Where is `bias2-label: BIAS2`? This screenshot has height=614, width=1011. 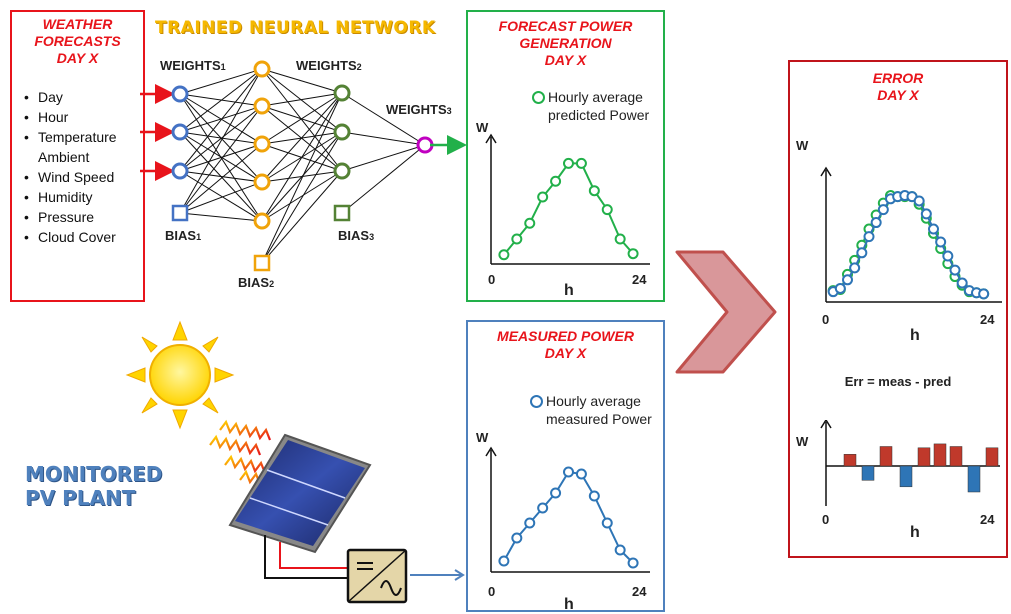 bias2-label: BIAS2 is located at coordinates (256, 282).